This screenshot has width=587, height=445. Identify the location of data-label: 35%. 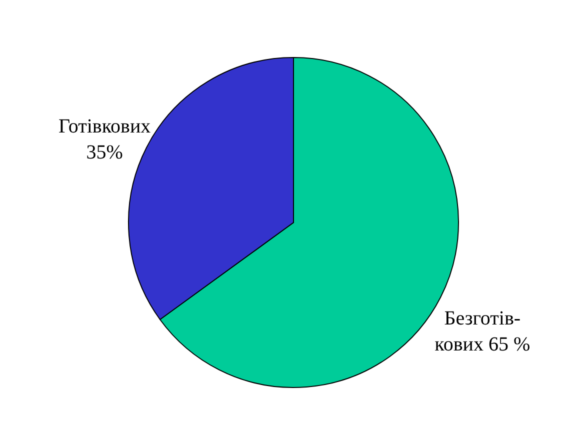
(104, 152).